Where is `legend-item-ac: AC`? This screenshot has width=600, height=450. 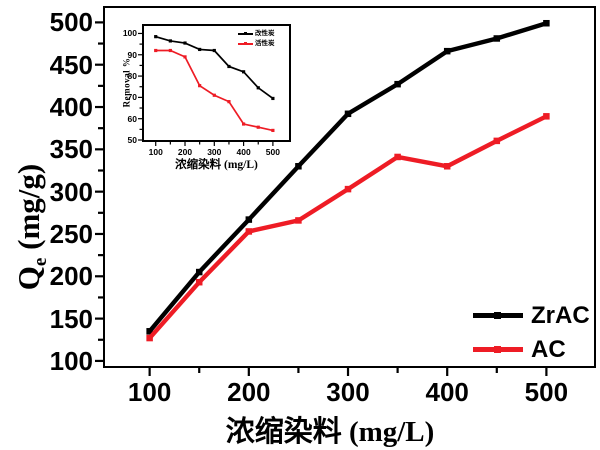 legend-item-ac: AC is located at coordinates (531, 349).